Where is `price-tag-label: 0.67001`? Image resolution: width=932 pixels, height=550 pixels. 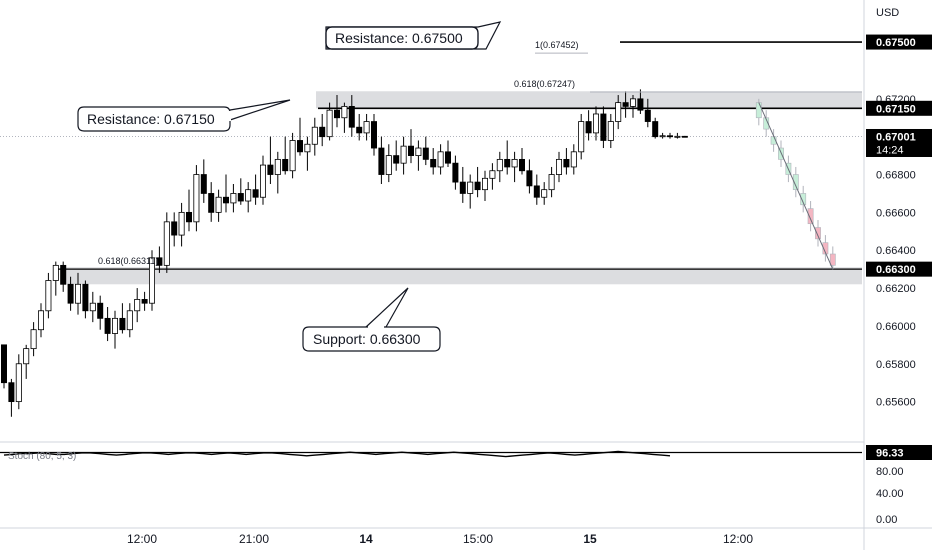
price-tag-label: 0.67001 is located at coordinates (896, 137).